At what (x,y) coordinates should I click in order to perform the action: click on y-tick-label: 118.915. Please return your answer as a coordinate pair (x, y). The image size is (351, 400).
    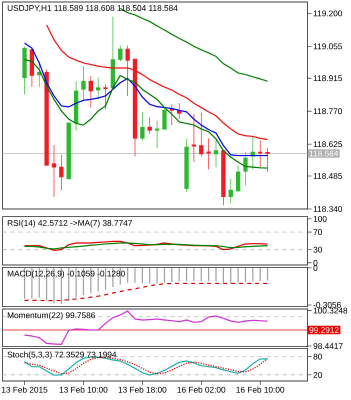
    Looking at the image, I should click on (328, 78).